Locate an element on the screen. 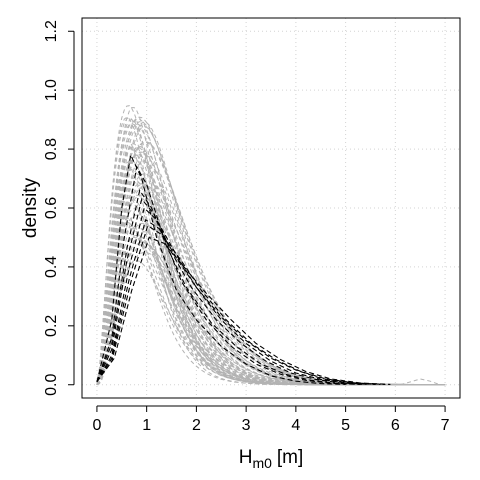 This screenshot has height=480, width=480. y-tick-label: 0.0 is located at coordinates (51, 385).